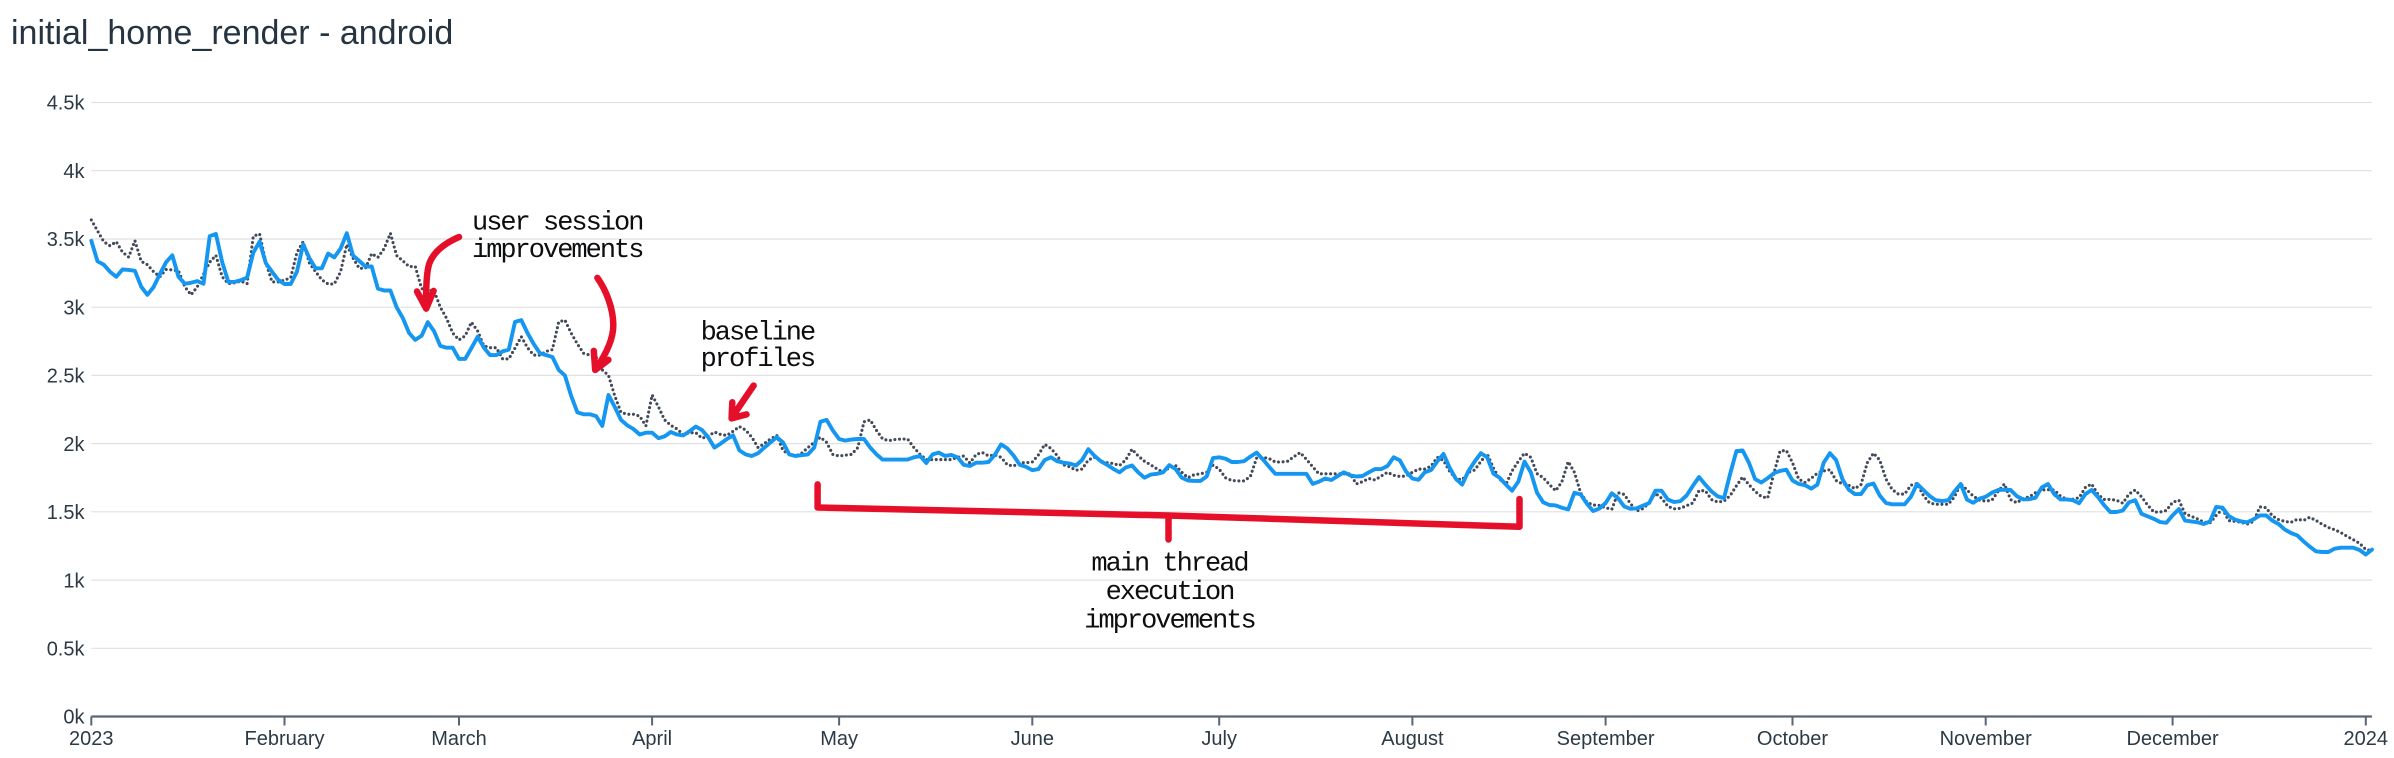 This screenshot has width=2394, height=758. Describe the element at coordinates (1792, 739) in the screenshot. I see `svg-text: October` at that location.